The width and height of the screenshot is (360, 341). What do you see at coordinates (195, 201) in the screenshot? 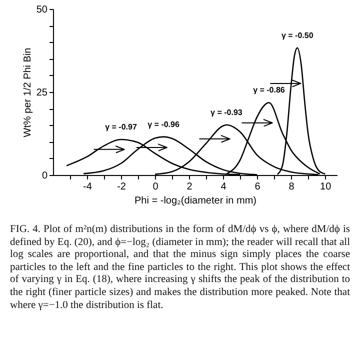
I see `x-axis-title: Phi = -log₂(diameter in mm)` at bounding box center [195, 201].